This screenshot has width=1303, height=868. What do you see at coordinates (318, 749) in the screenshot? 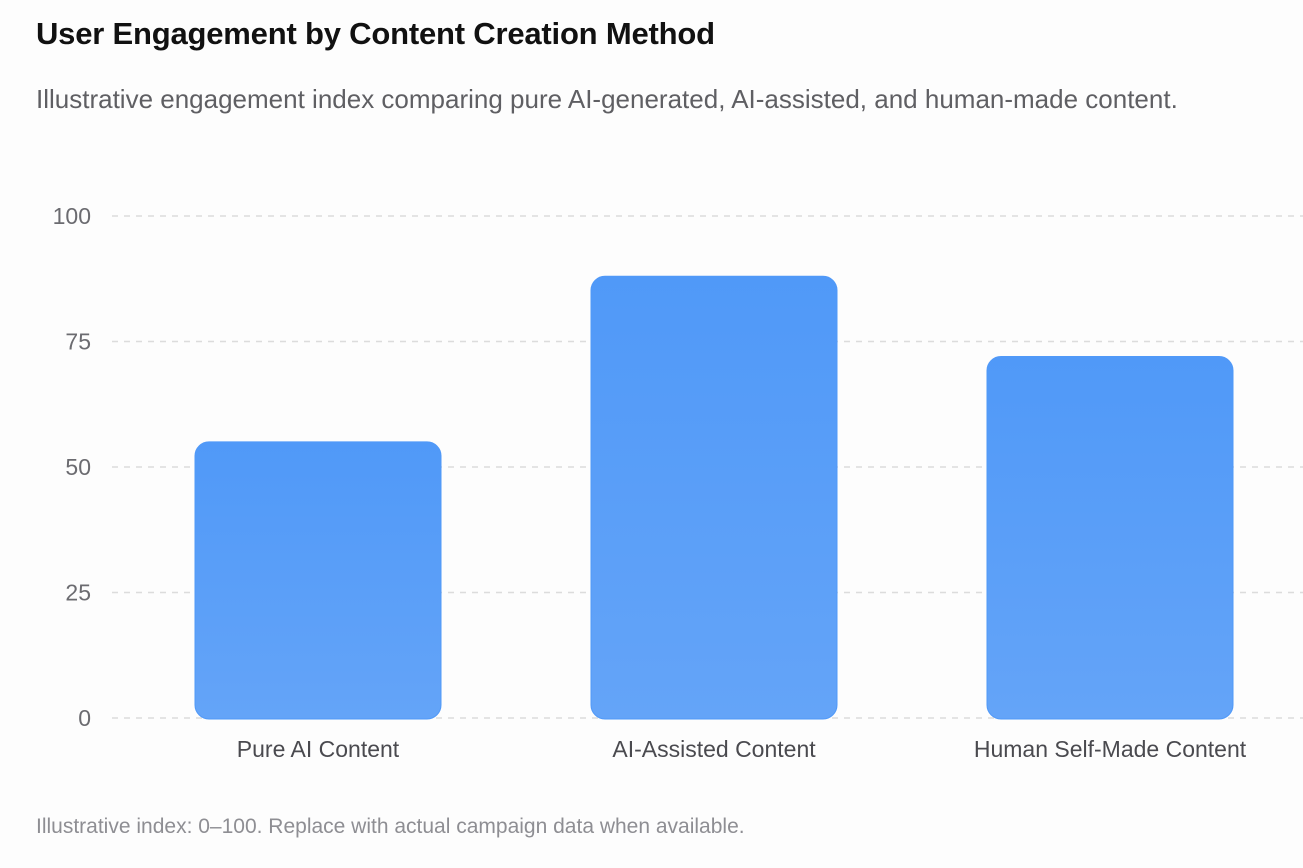
I see `x-category-label: Pure AI Content` at bounding box center [318, 749].